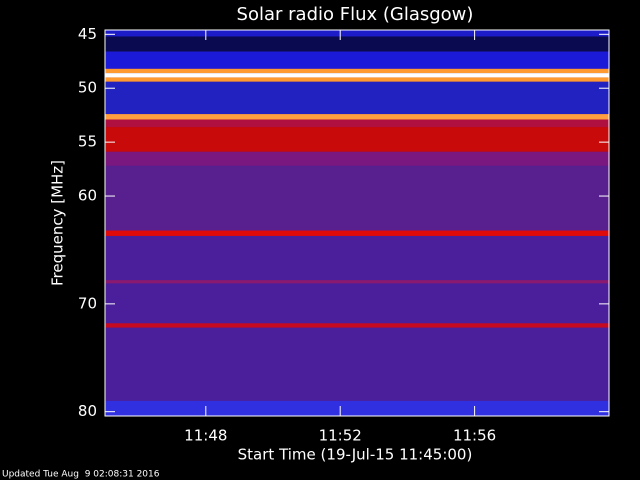  Describe the element at coordinates (355, 455) in the screenshot. I see `x-axis-label: Start Time (19-Jul-15 11:45:00)` at that location.